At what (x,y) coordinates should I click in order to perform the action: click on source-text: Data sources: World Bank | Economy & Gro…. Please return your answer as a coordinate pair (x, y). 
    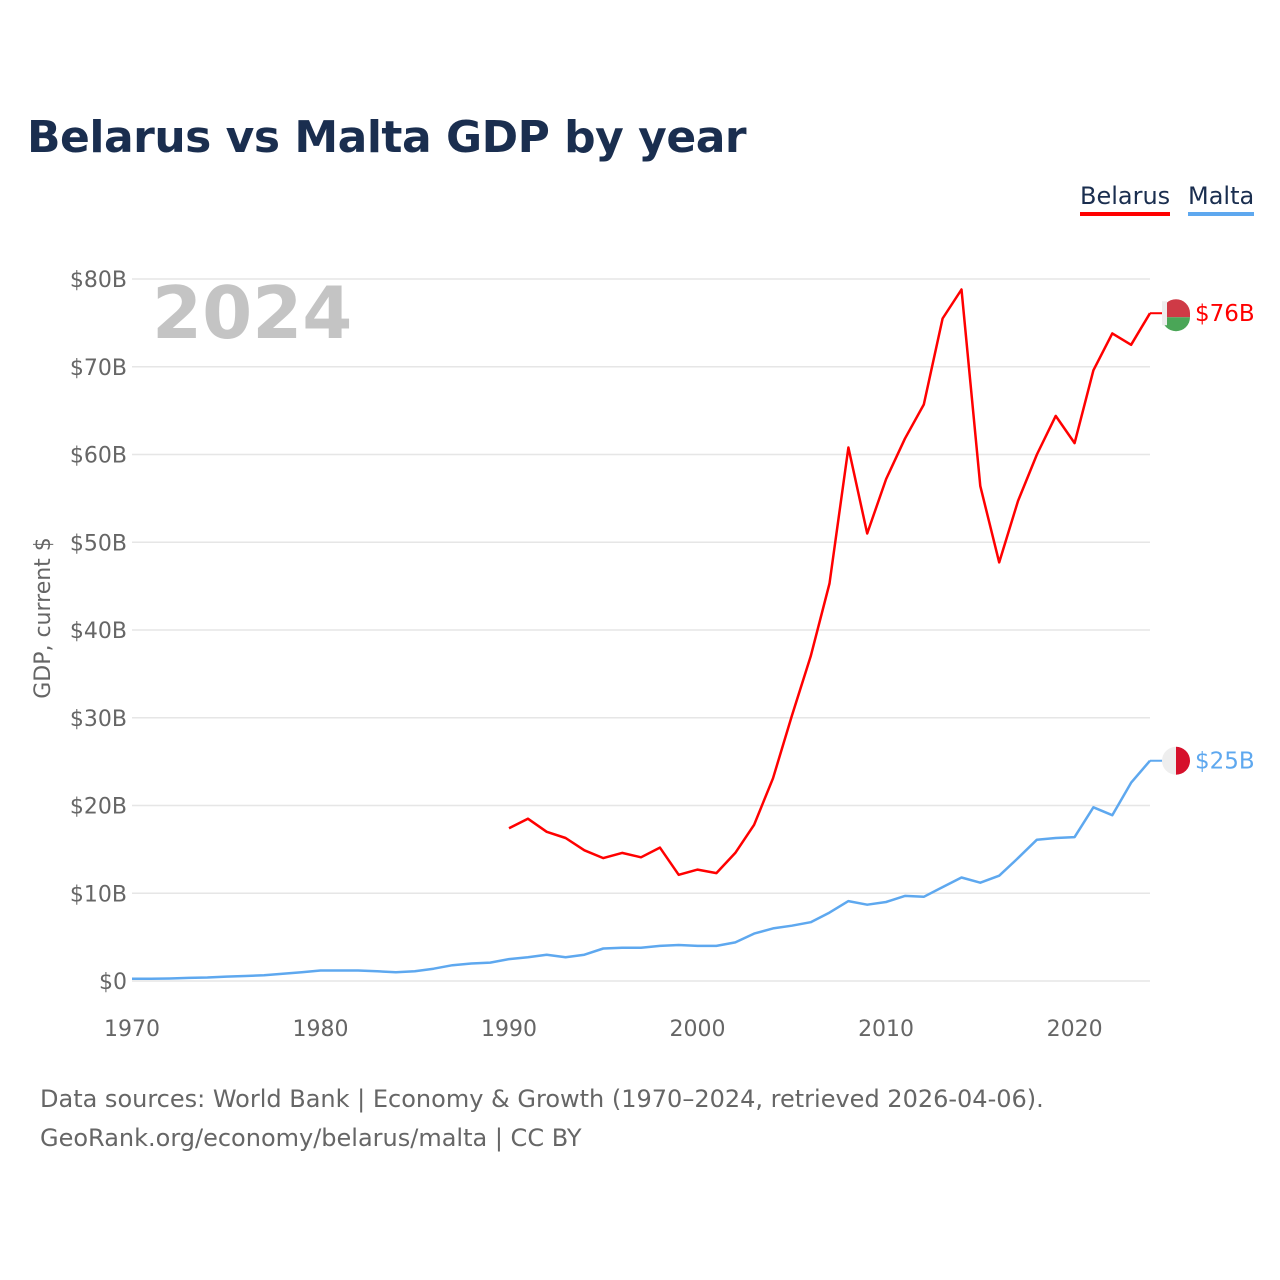
    Looking at the image, I should click on (542, 1099).